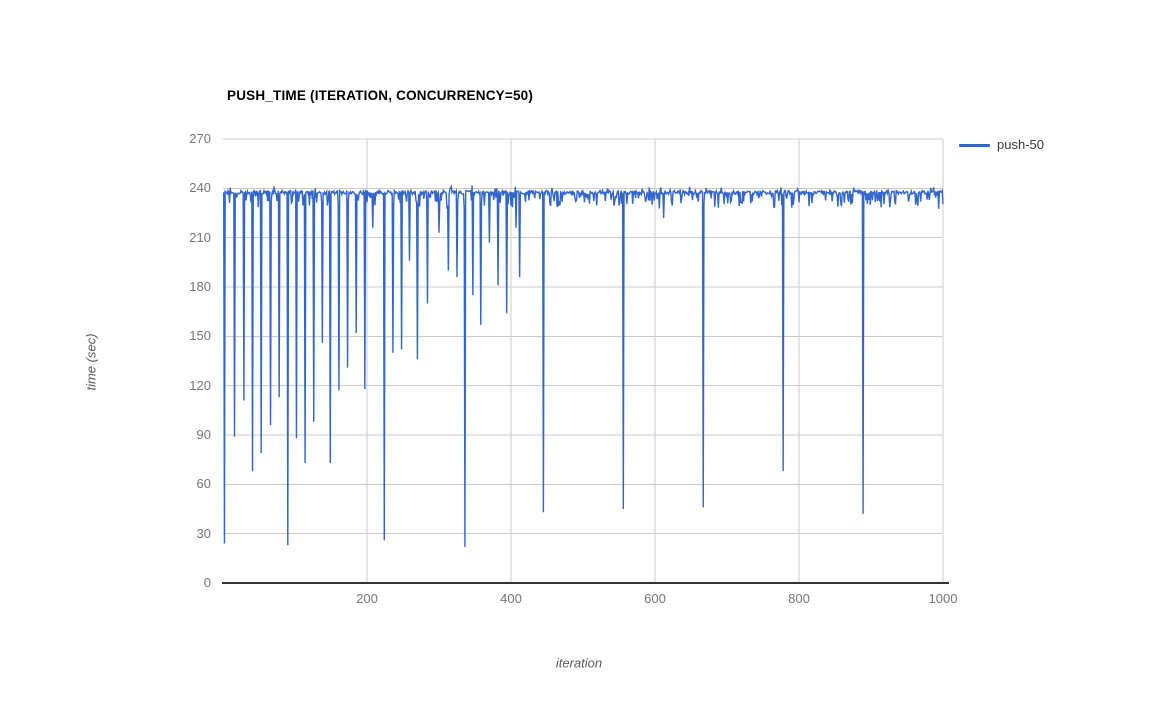 This screenshot has width=1165, height=720. I want to click on y-tick-label: 210, so click(200, 237).